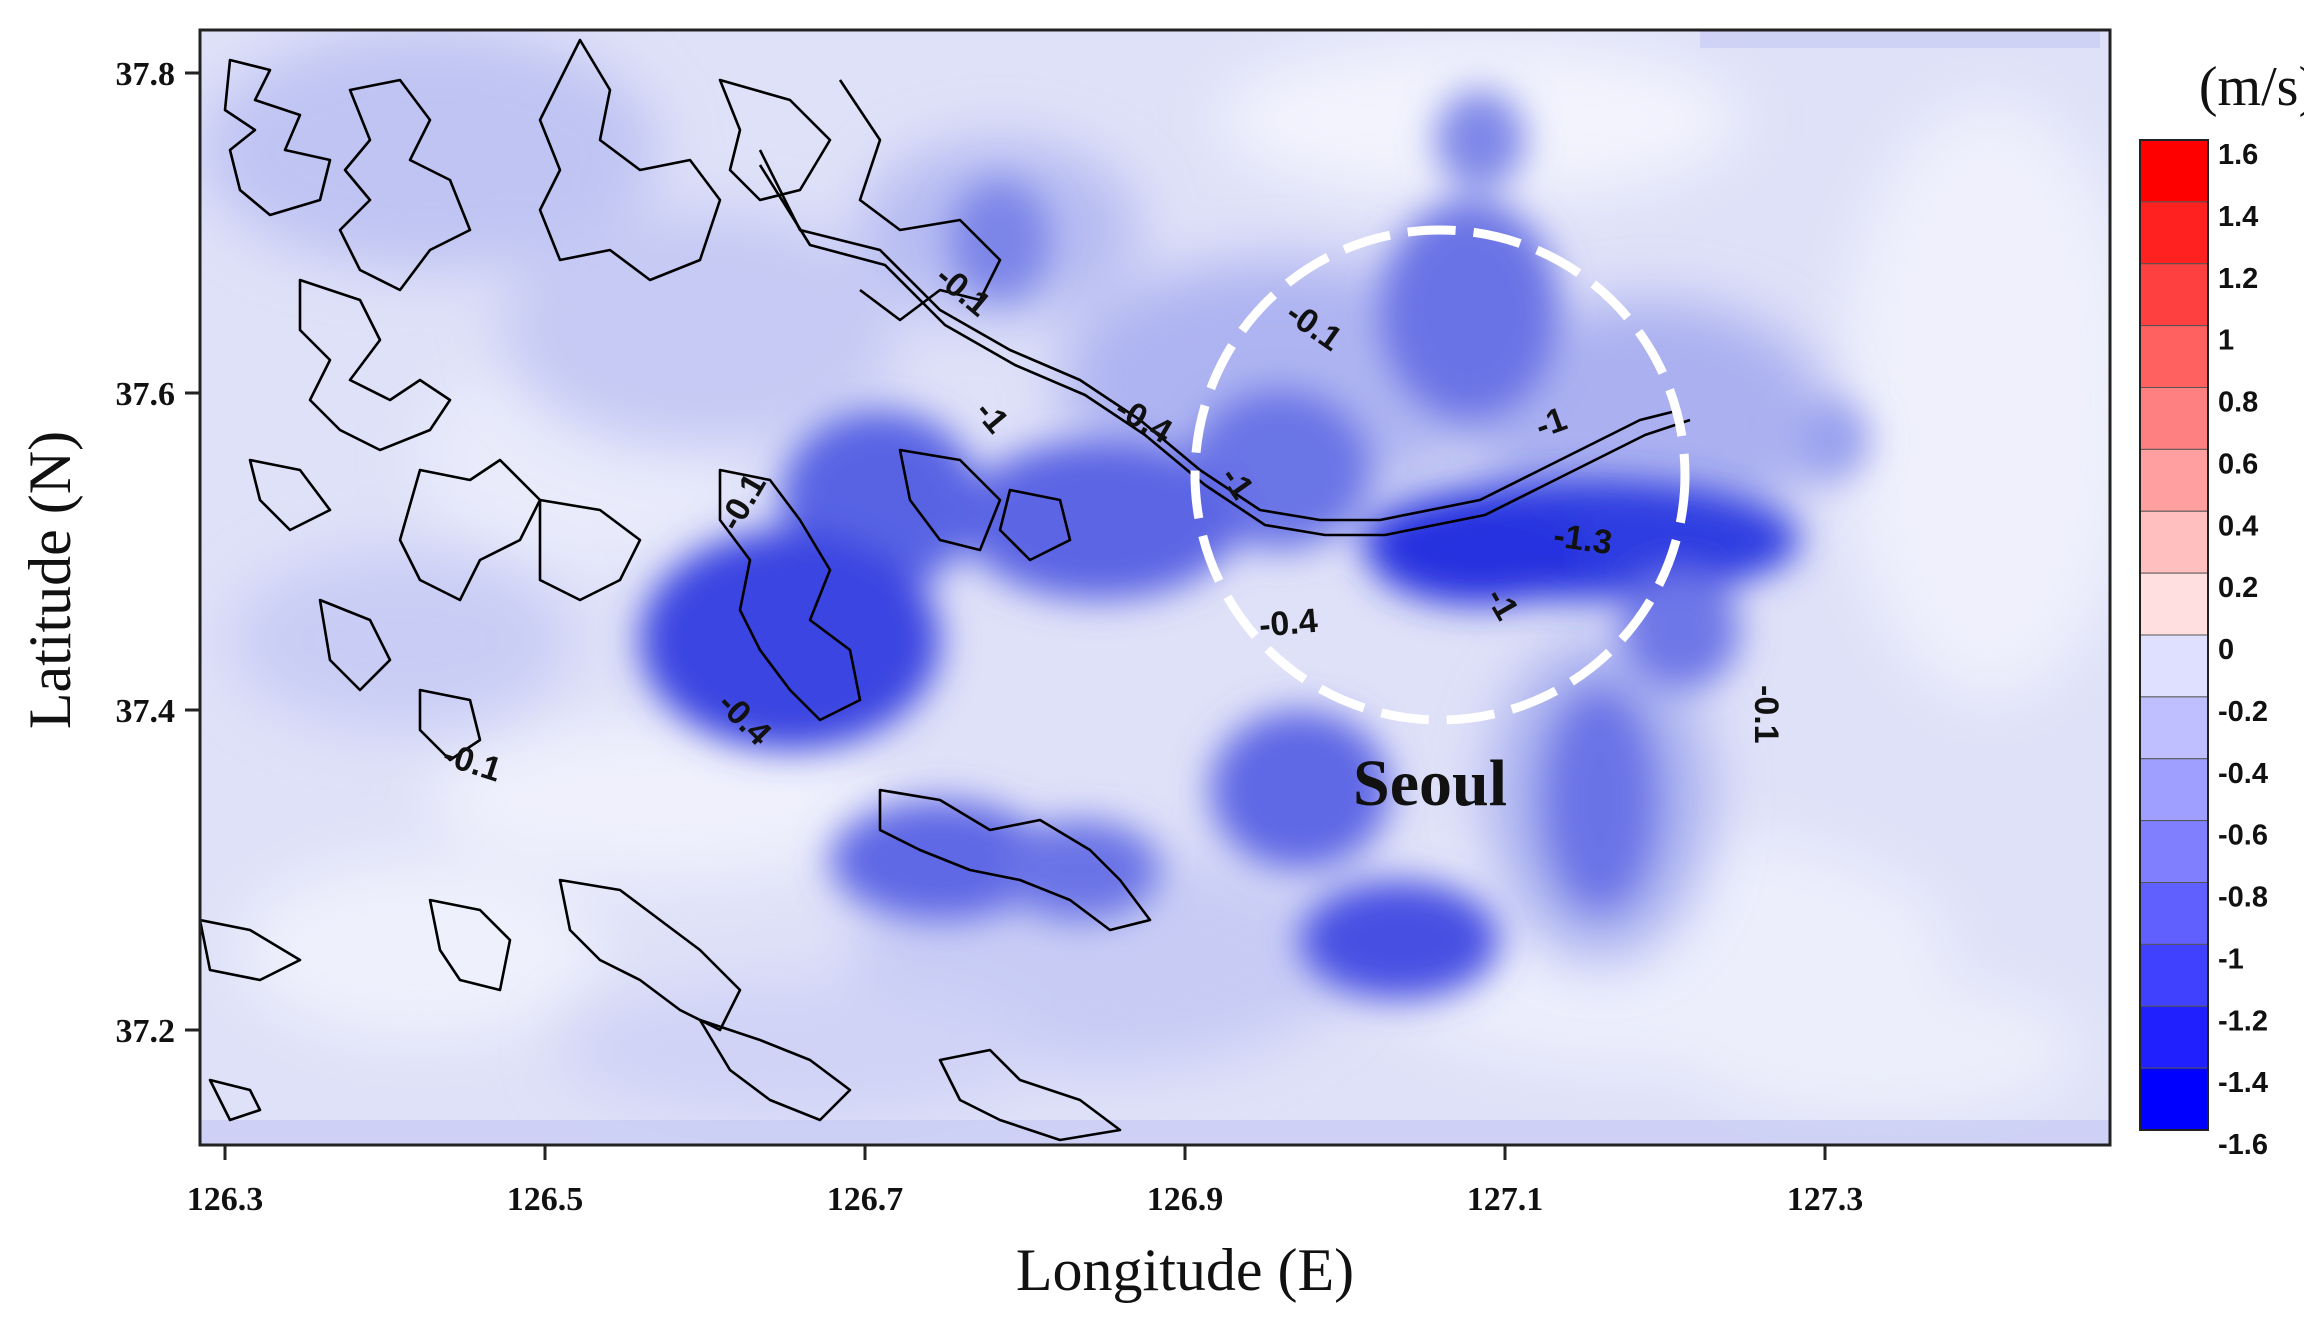 The width and height of the screenshot is (2304, 1321). Describe the element at coordinates (2226, 341) in the screenshot. I see `colorbar-tick-label: 1` at that location.